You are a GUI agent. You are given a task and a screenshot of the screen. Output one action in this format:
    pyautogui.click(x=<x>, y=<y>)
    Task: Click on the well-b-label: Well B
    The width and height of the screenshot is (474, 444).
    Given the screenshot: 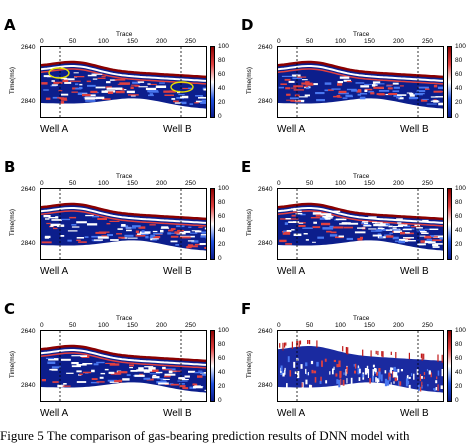 What is the action you would take?
    pyautogui.click(x=177, y=271)
    